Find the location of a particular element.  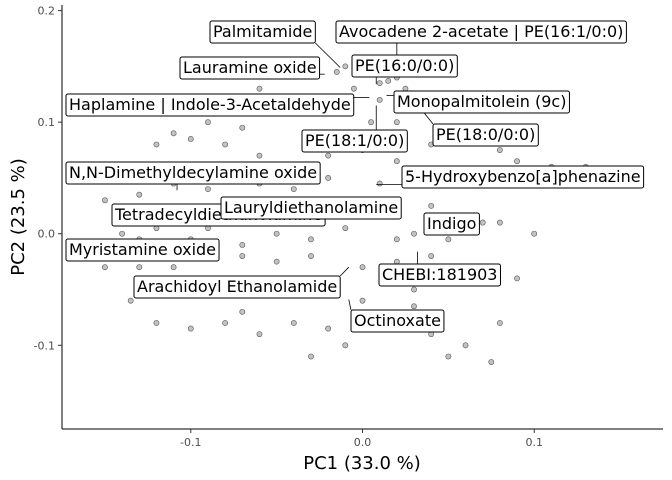

point-label: 5-Hydroxybenzo[a]phenazine is located at coordinates (523, 177).